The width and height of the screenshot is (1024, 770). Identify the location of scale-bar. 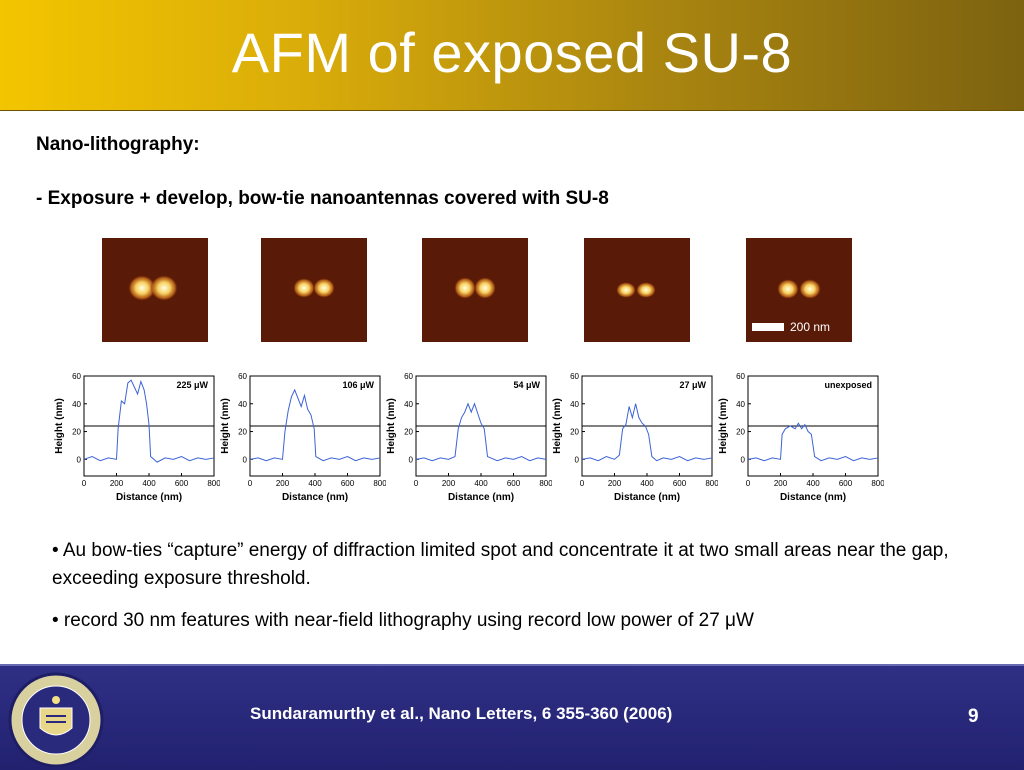
(768, 327).